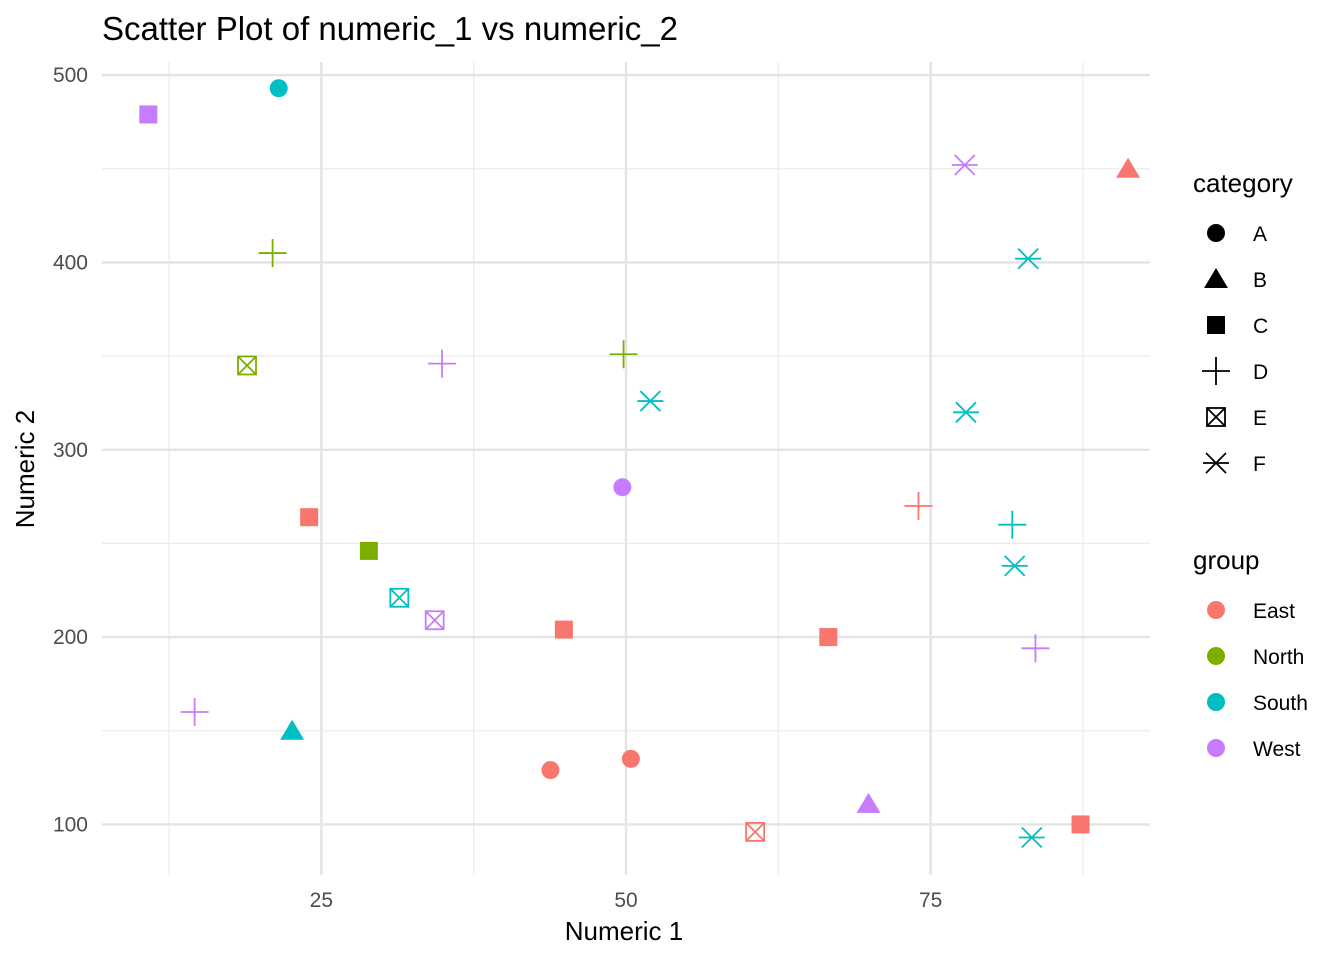 The width and height of the screenshot is (1344, 960). I want to click on y-tick-label: 200, so click(70, 637).